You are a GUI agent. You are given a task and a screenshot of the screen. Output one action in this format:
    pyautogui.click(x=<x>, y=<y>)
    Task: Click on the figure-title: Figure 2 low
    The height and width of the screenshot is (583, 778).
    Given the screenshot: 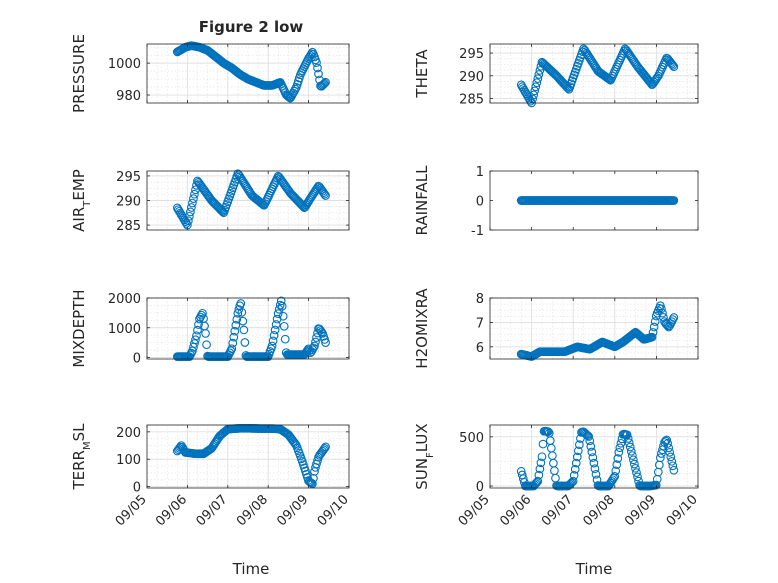 What is the action you would take?
    pyautogui.click(x=251, y=27)
    